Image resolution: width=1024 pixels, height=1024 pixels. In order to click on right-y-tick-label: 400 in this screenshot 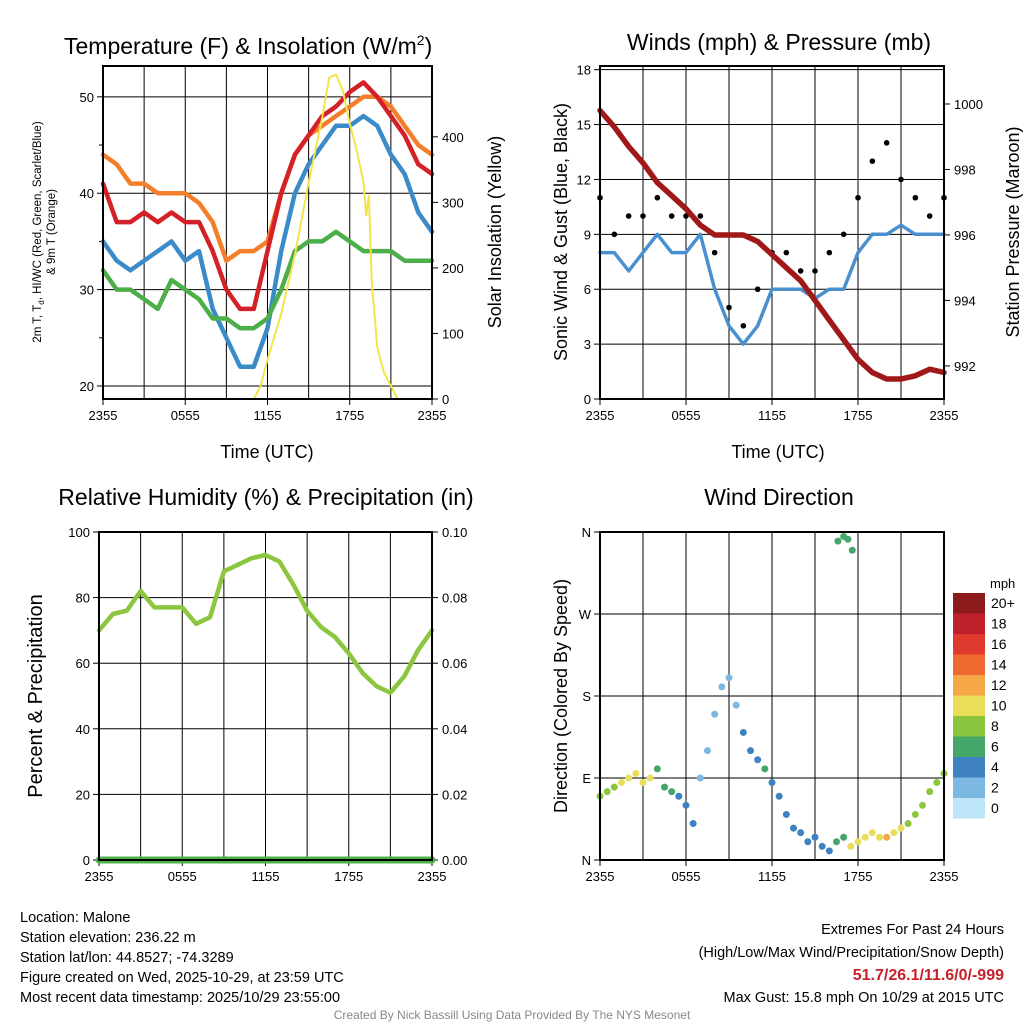, I will do `click(453, 137)`.